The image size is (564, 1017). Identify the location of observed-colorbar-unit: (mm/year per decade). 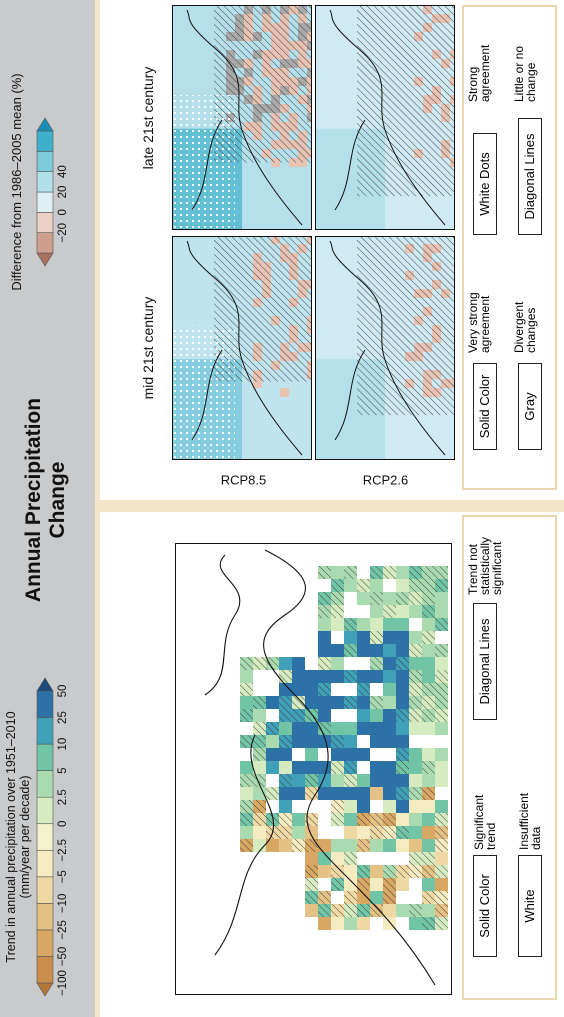
(25, 837).